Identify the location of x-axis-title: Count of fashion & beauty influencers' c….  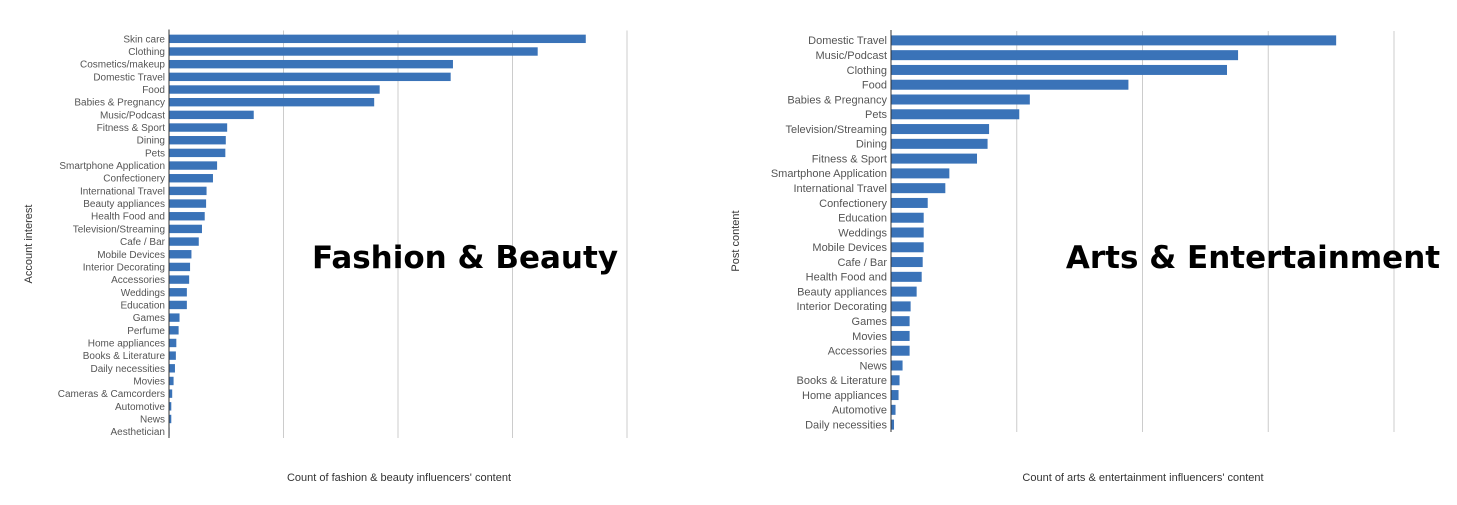
(399, 478).